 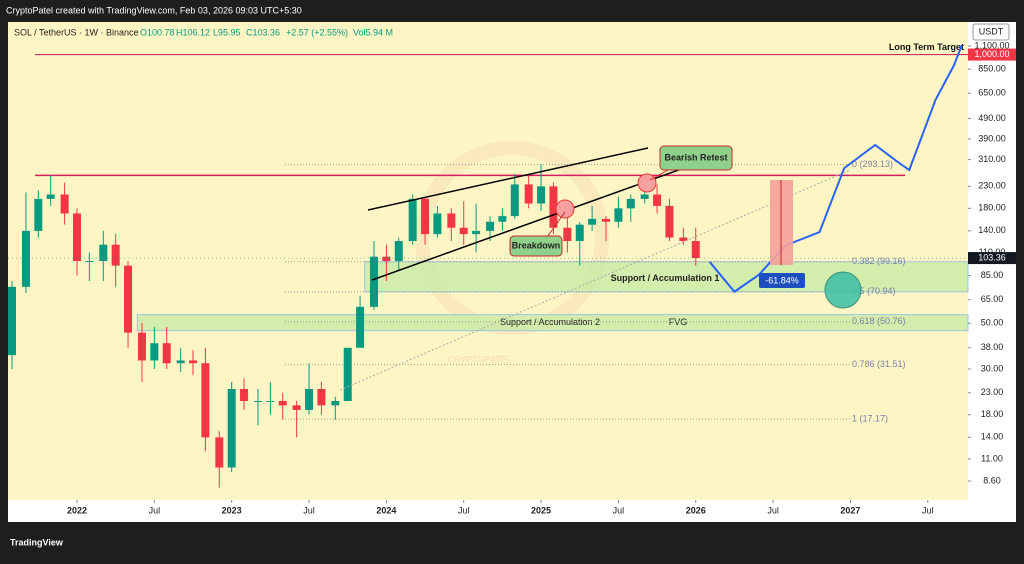 What do you see at coordinates (647, 183) in the screenshot?
I see `retest-circle` at bounding box center [647, 183].